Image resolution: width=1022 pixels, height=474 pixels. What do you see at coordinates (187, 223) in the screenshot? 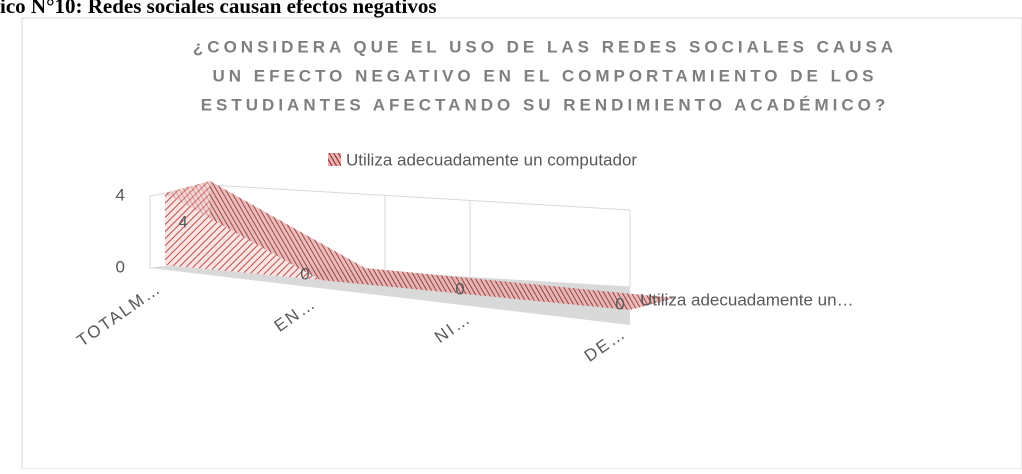
I see `area-side` at bounding box center [187, 223].